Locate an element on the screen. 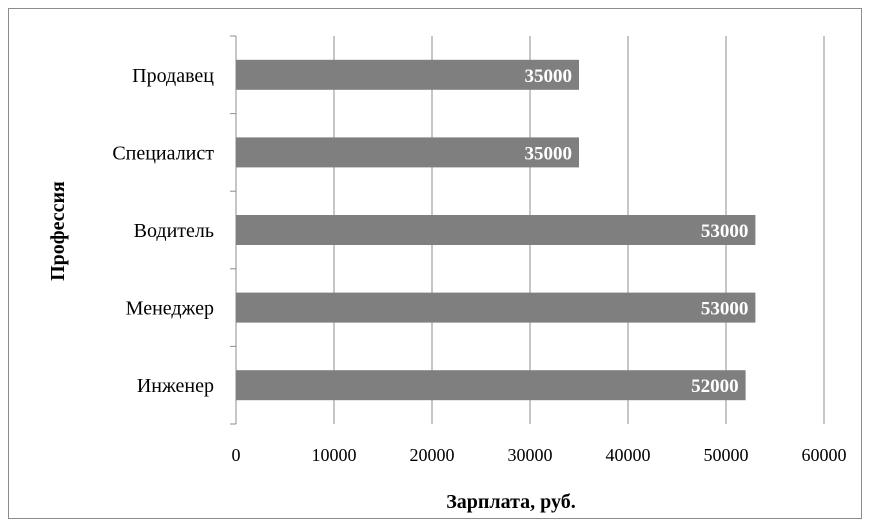 This screenshot has height=527, width=872. x-tick-label: 30000 is located at coordinates (530, 455).